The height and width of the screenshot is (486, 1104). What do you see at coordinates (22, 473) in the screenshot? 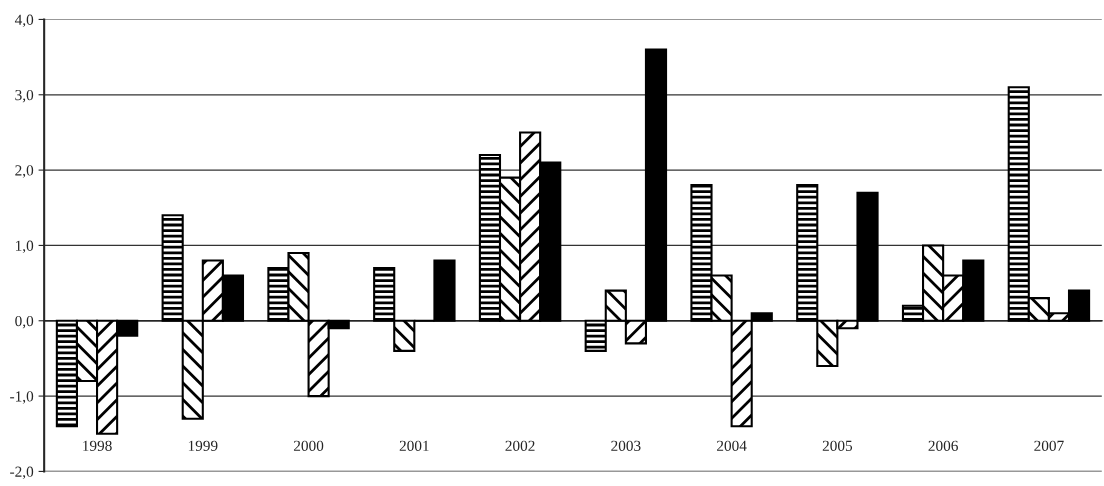
I see `y-tick-label: -2,0` at bounding box center [22, 473].